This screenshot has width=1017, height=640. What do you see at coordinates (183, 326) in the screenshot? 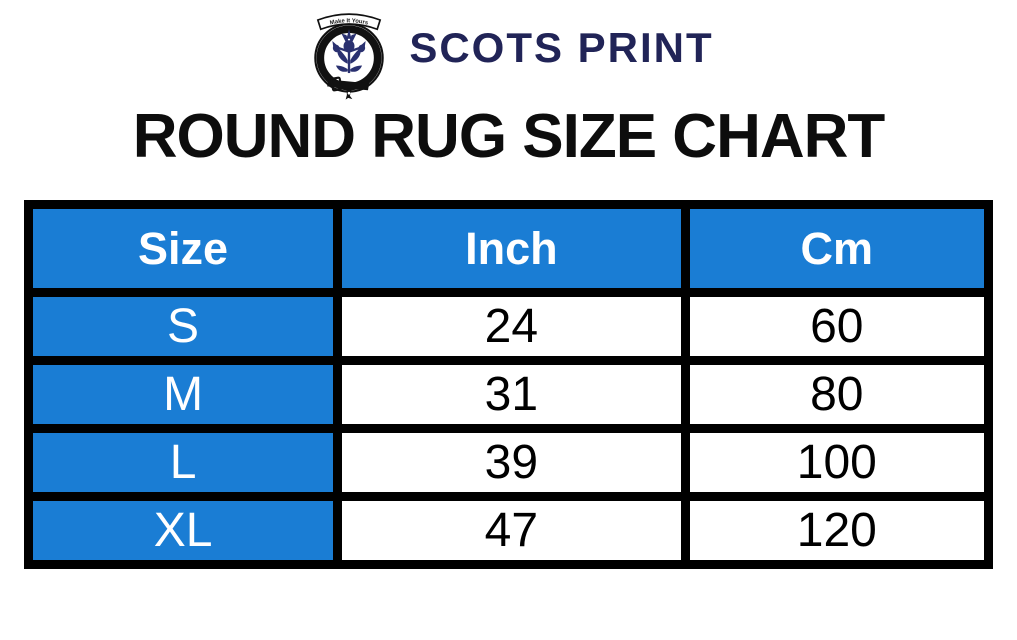
I see `size-cell: S` at bounding box center [183, 326].